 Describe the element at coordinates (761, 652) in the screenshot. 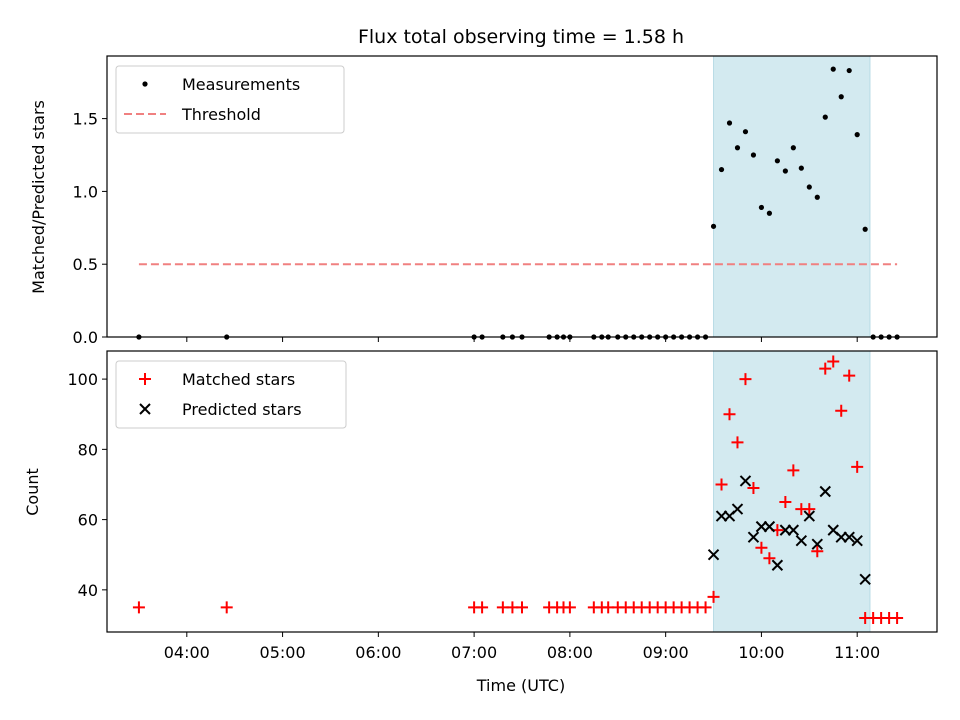

I see `bottom-x-tick-label-6: 10:00` at that location.